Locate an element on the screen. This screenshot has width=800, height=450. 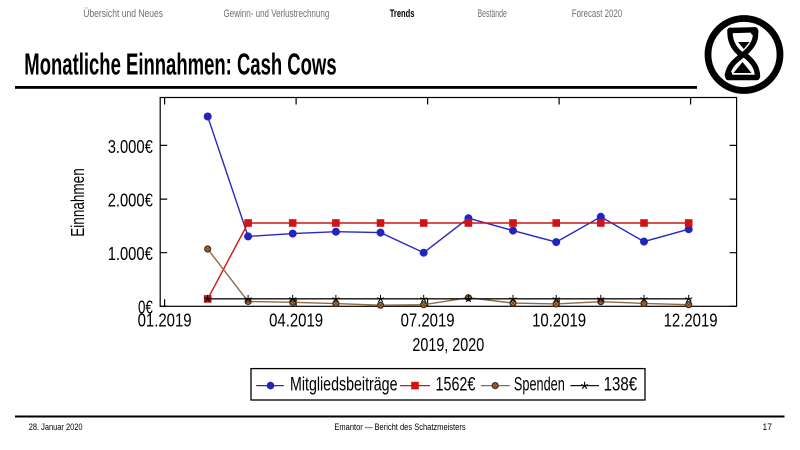
svg-text: 12.2019 is located at coordinates (691, 321).